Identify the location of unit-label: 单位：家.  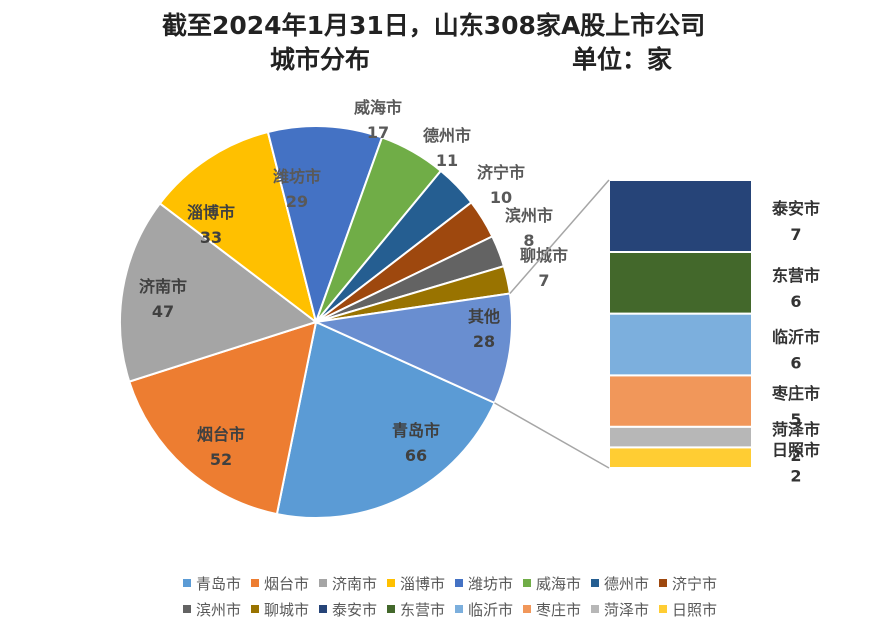
(622, 59).